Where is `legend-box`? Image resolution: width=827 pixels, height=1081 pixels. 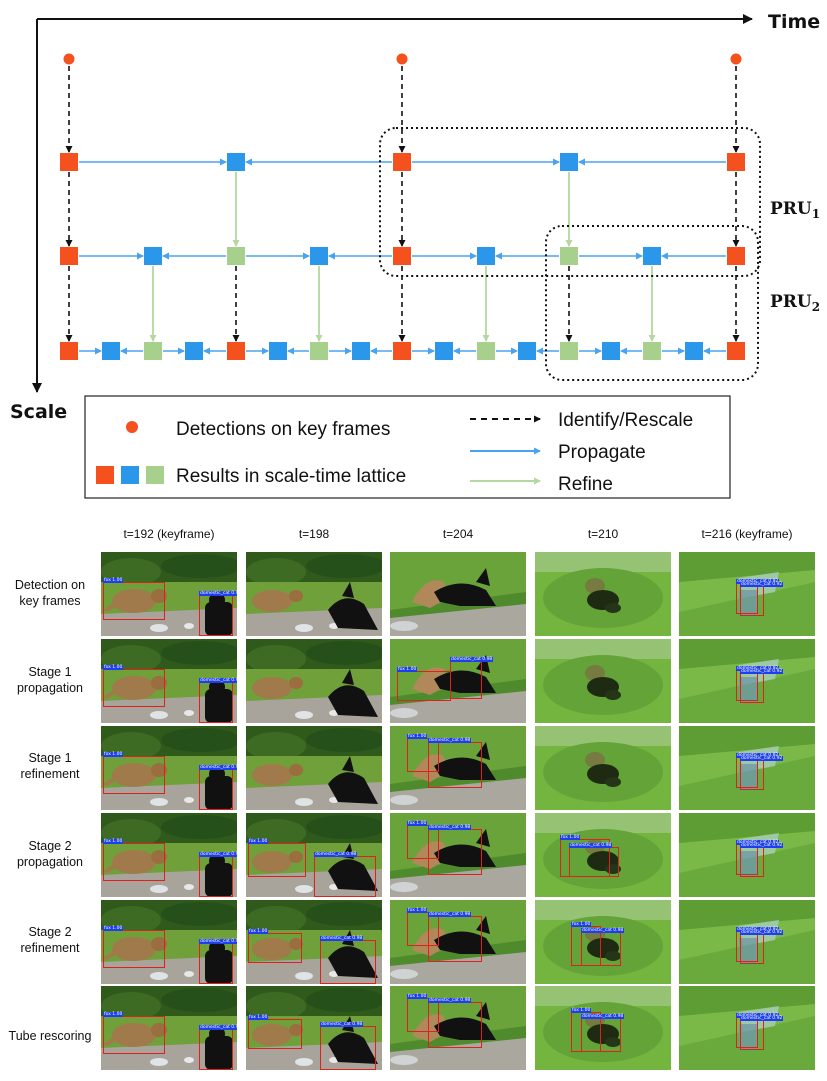 legend-box is located at coordinates (407, 447).